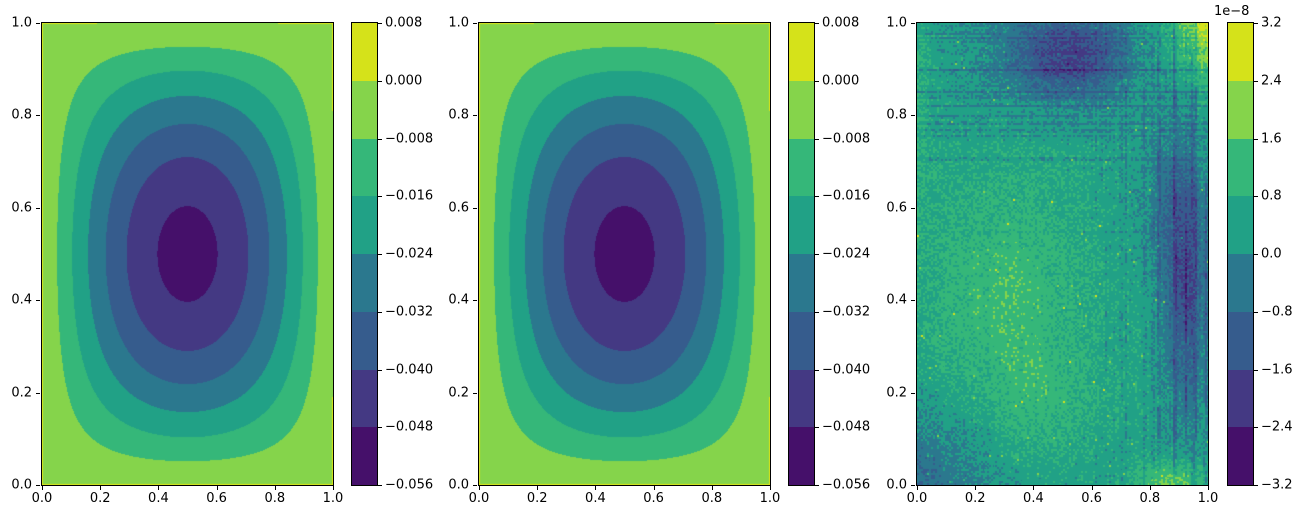  Describe the element at coordinates (841, 23) in the screenshot. I see `colorbar-tick-label: 0.008` at that location.